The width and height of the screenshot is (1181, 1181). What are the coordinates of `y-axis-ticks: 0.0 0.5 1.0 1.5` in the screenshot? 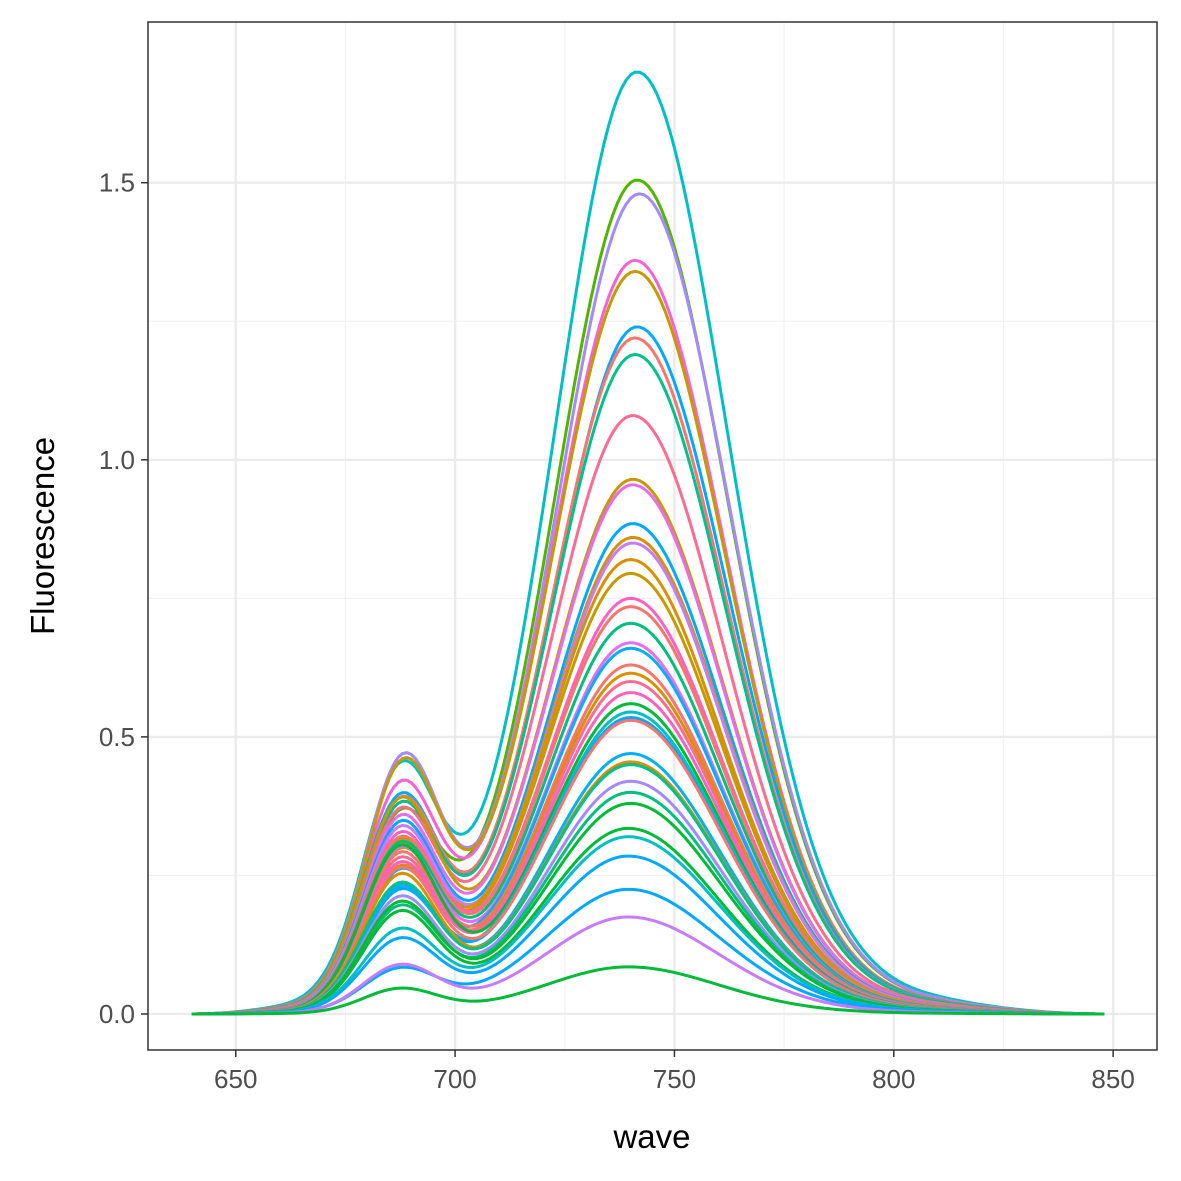 It's located at (123, 598).